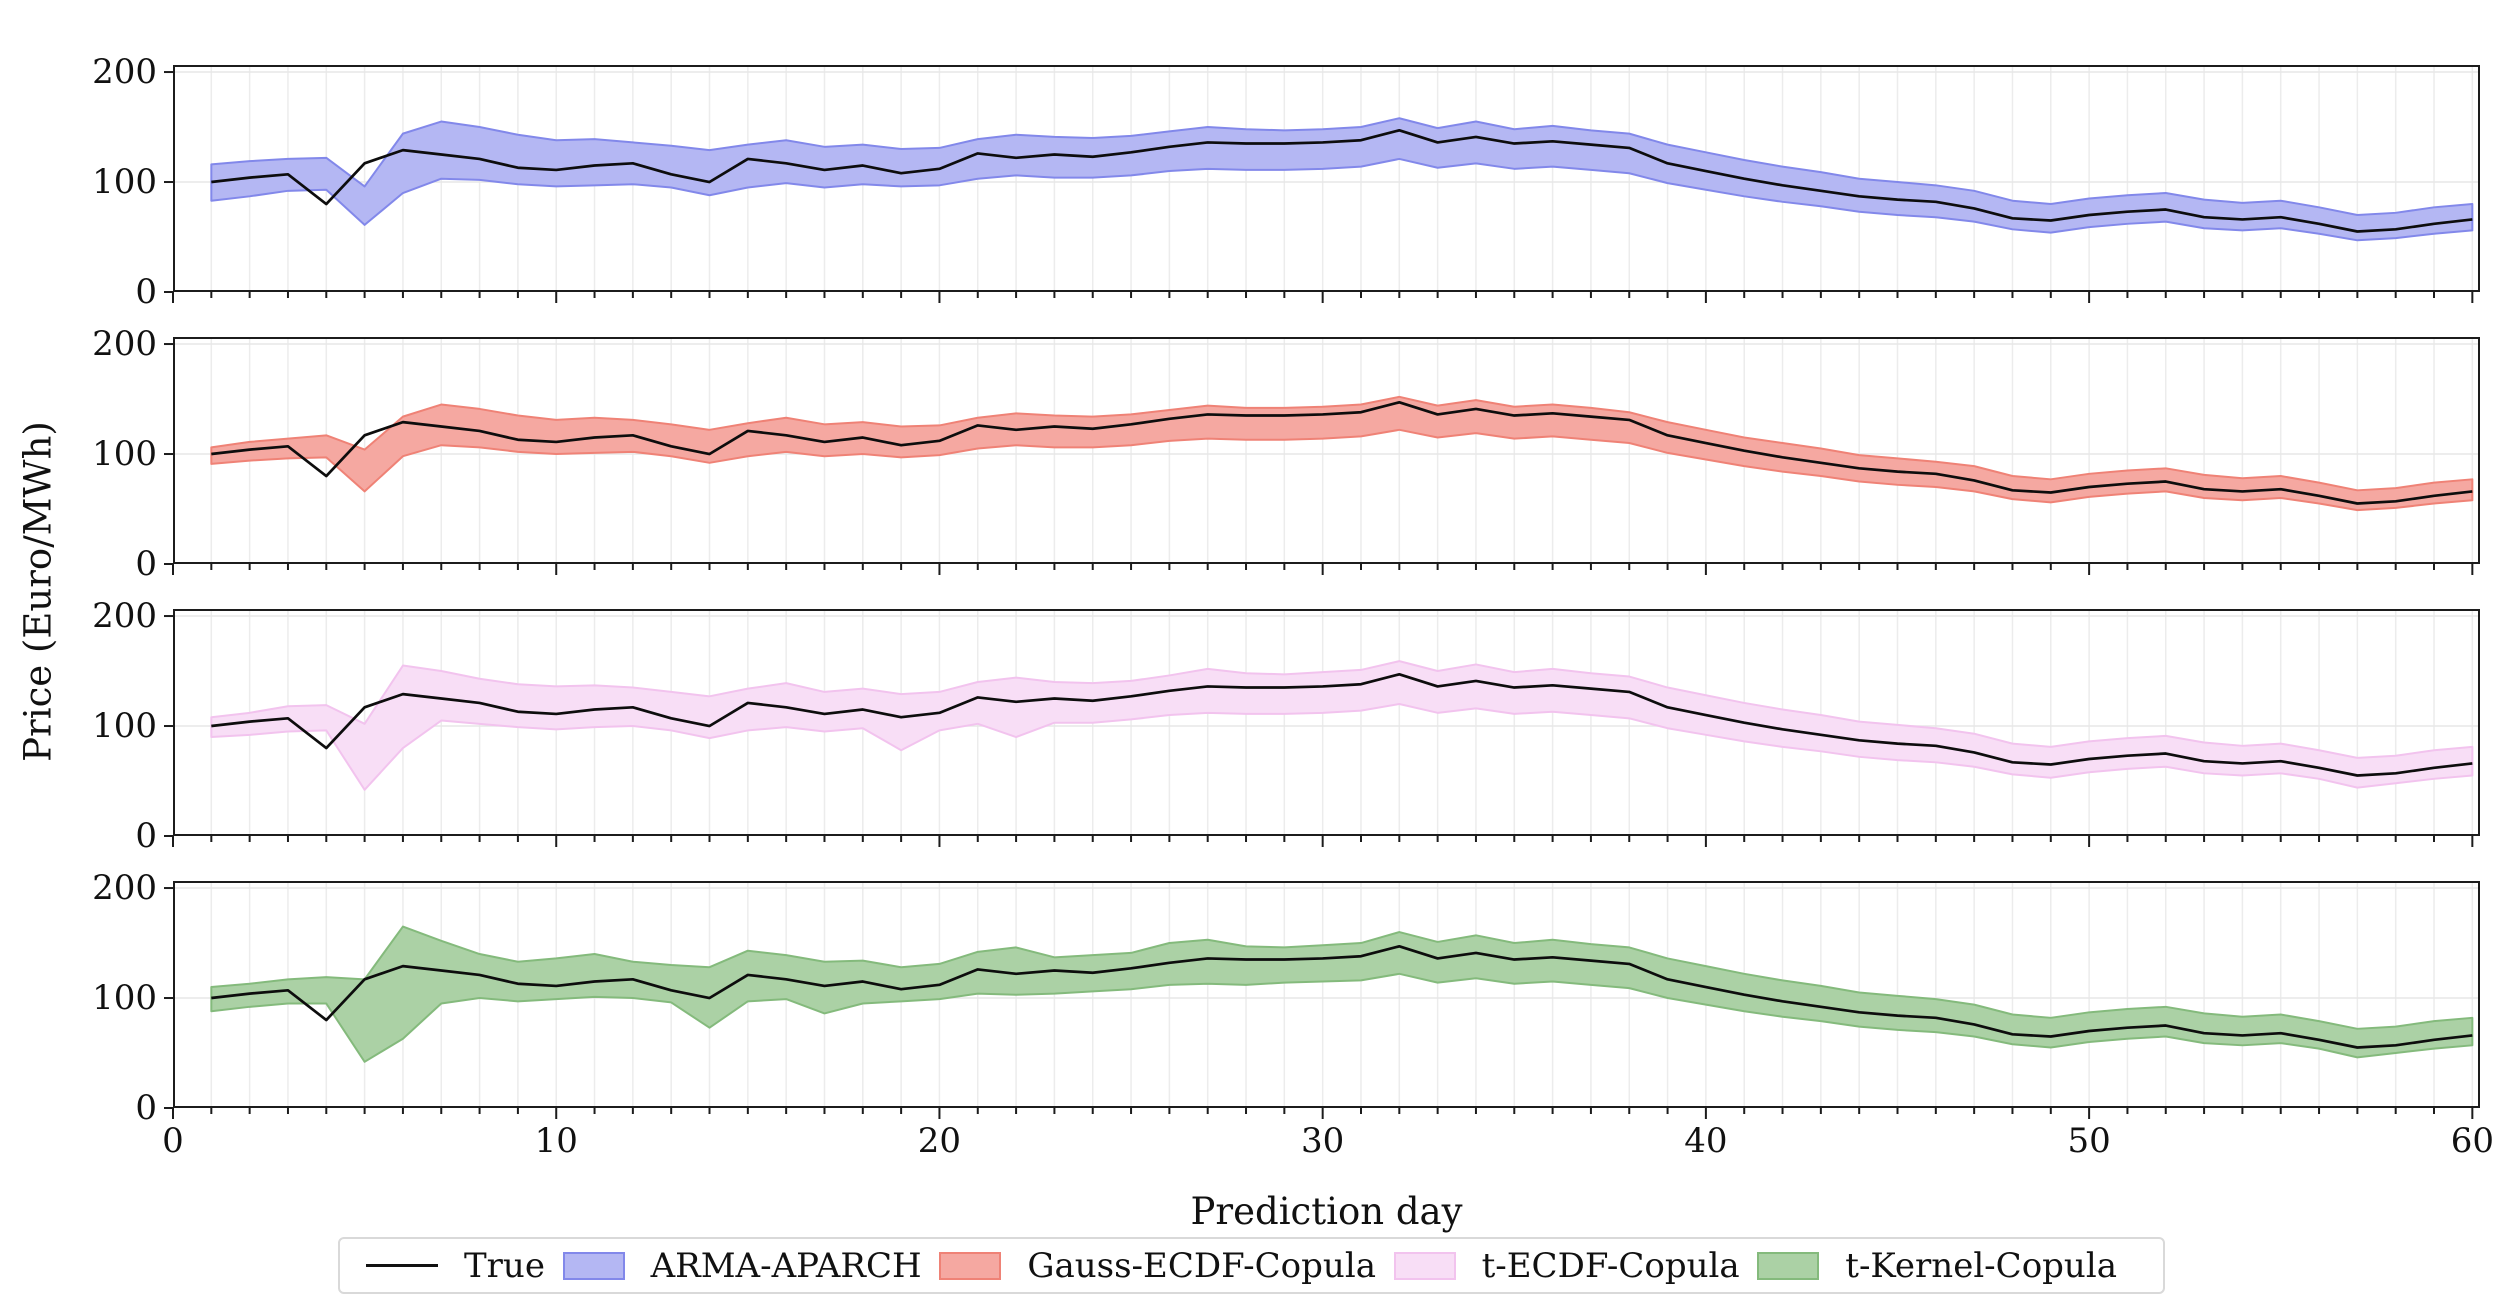 The height and width of the screenshot is (1300, 2500). What do you see at coordinates (455, 1266) in the screenshot?
I see `legend-item-True: True` at bounding box center [455, 1266].